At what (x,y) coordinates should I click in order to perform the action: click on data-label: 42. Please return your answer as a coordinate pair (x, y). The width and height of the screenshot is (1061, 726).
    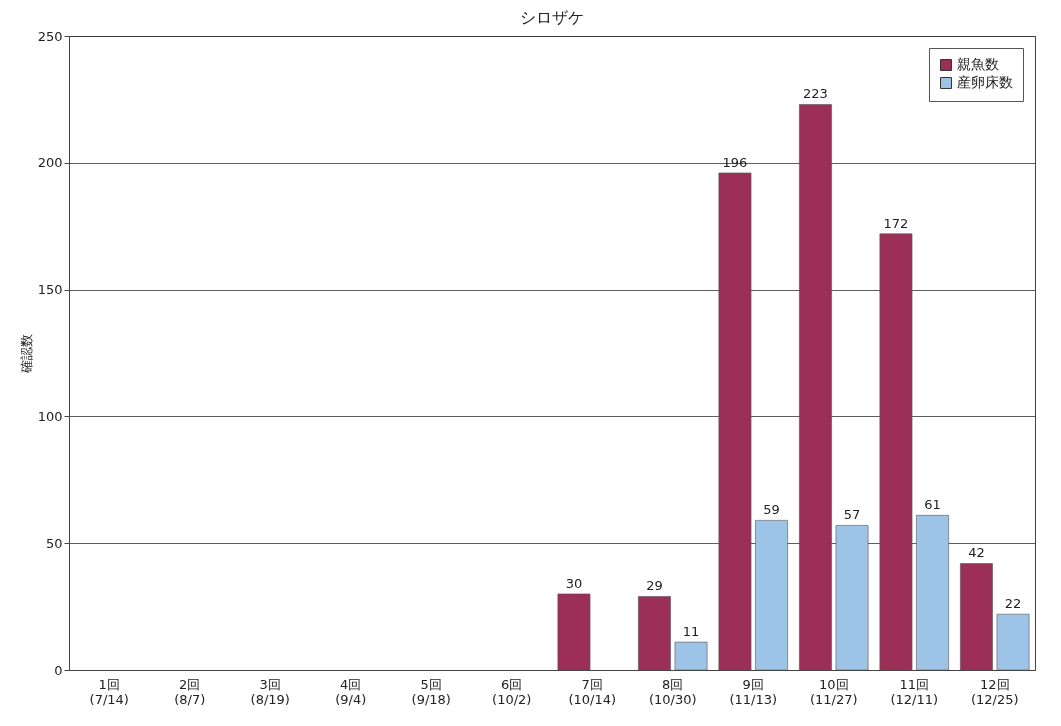
    Looking at the image, I should click on (976, 553).